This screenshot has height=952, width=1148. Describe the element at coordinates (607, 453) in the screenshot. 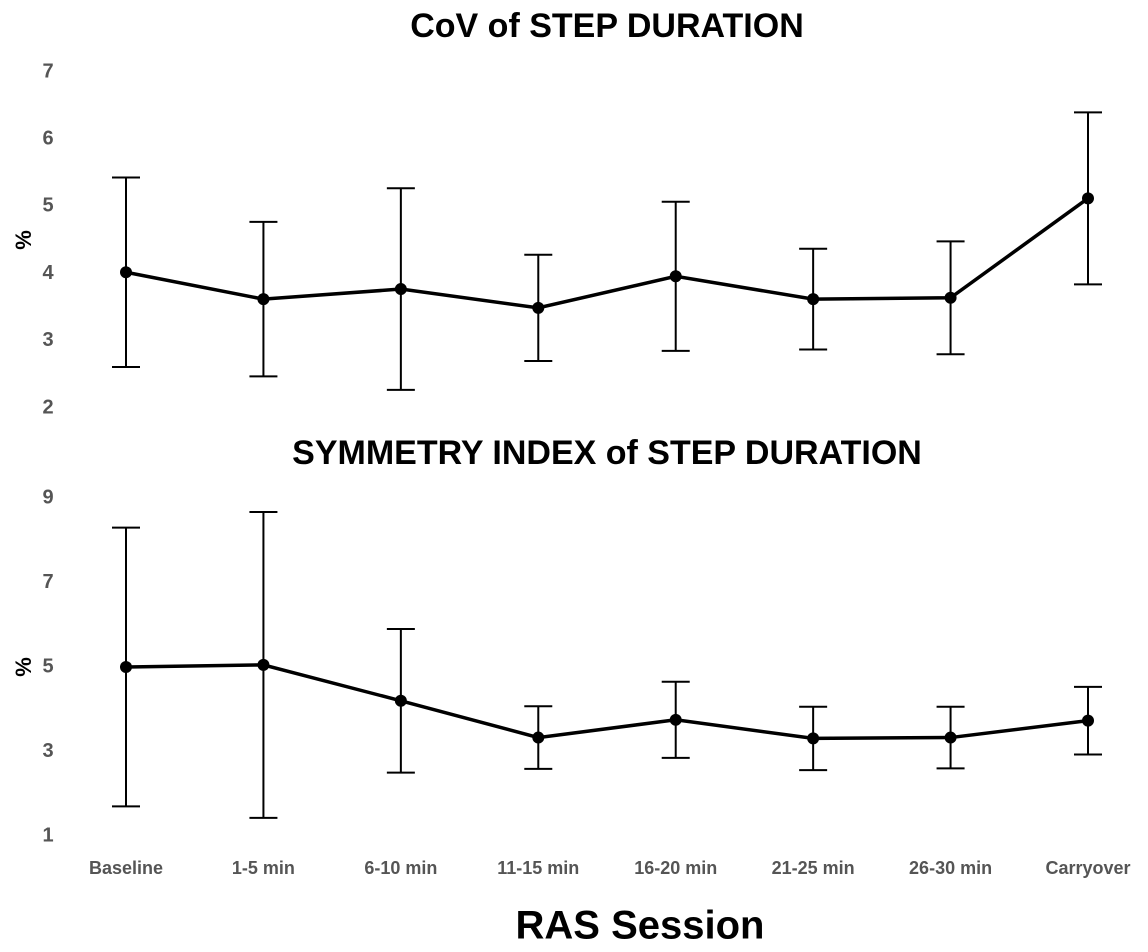

I see `chart-title: SYMMETRY INDEX of STEP DURATION` at that location.